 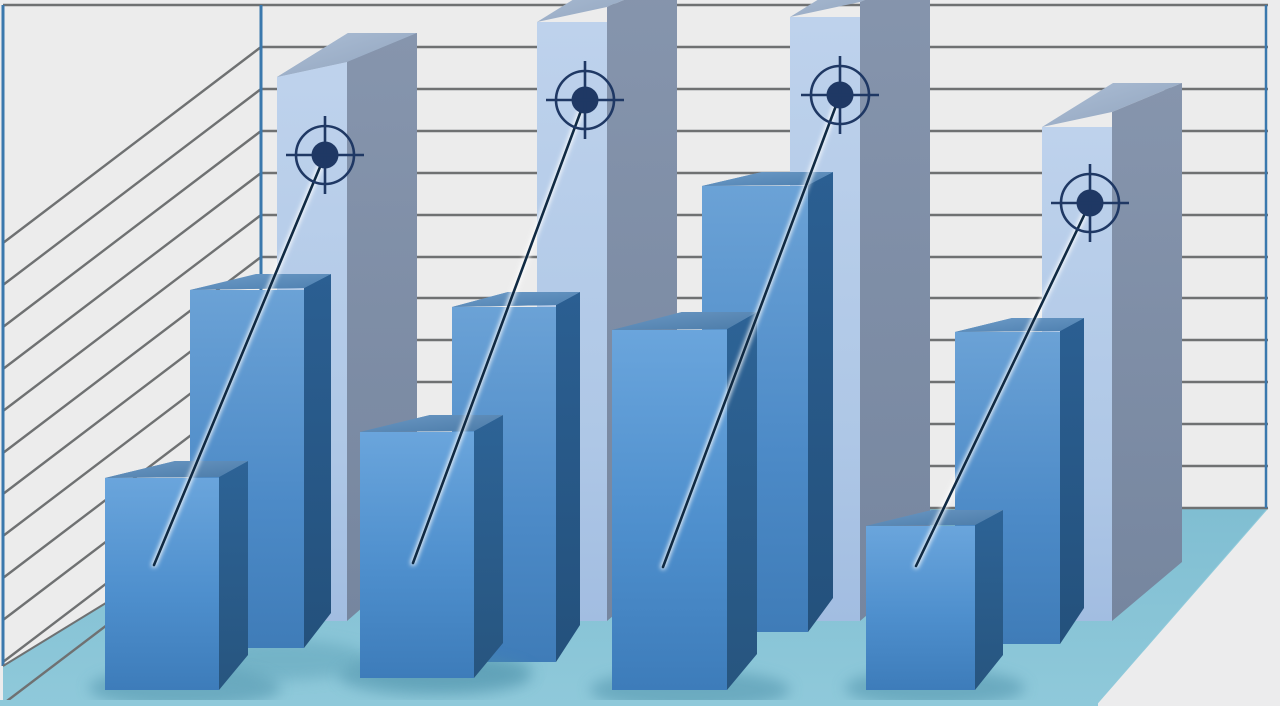 What do you see at coordinates (549, 703) in the screenshot?
I see `floor-front-strip` at bounding box center [549, 703].